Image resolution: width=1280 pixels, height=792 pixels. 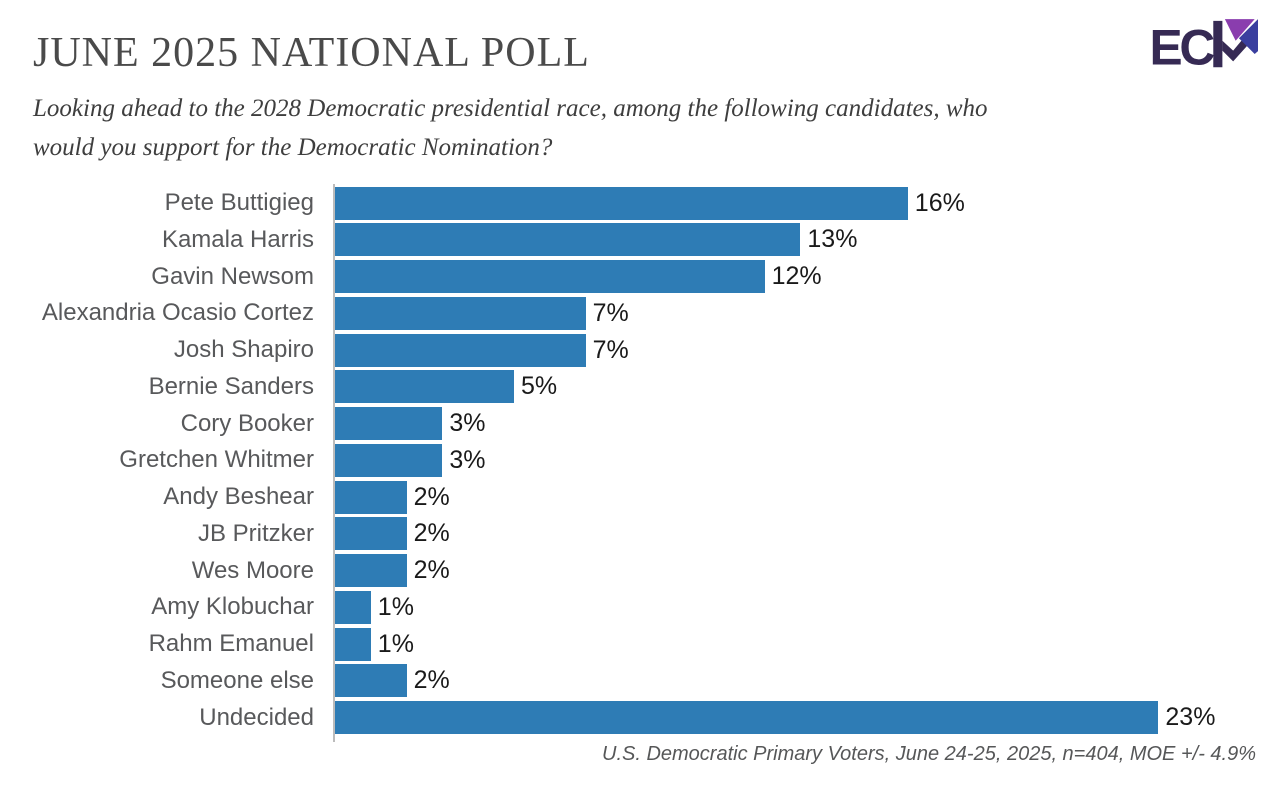 I want to click on value-label: 16%, so click(x=939, y=202).